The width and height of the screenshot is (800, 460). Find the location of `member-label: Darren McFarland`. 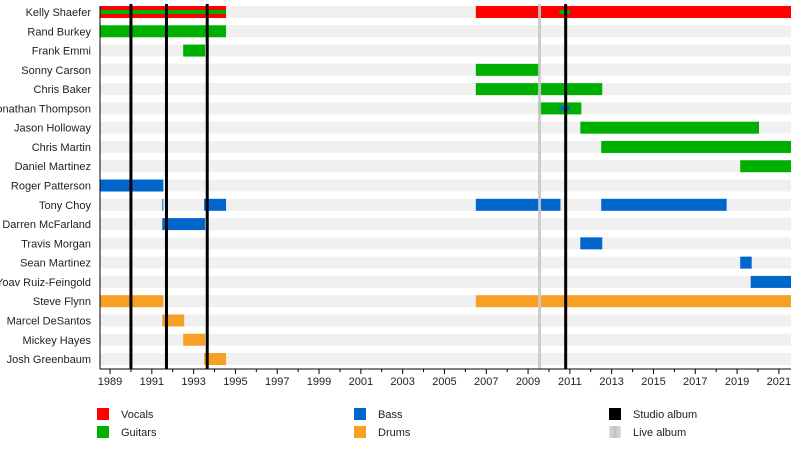

member-label: Darren McFarland is located at coordinates (46, 225).